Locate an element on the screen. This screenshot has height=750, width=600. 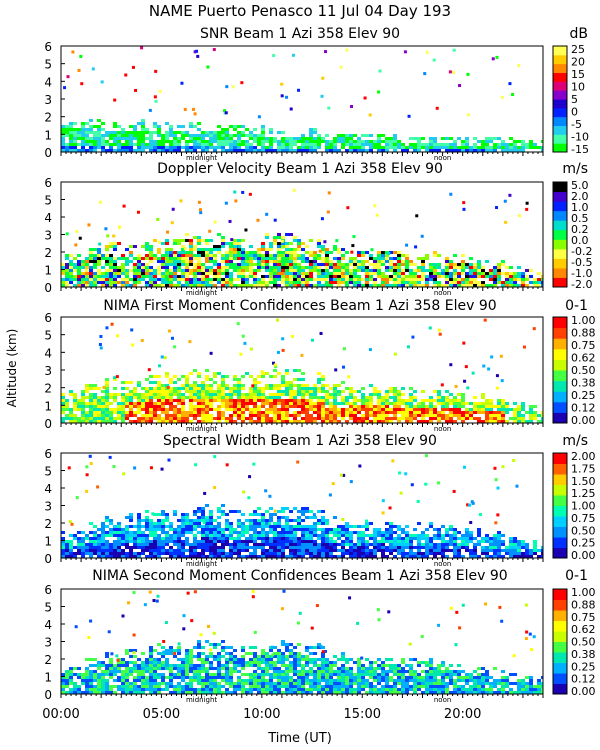
panel-title: SNR Beam 1 Azi 358 Elev 90 is located at coordinates (300, 34).